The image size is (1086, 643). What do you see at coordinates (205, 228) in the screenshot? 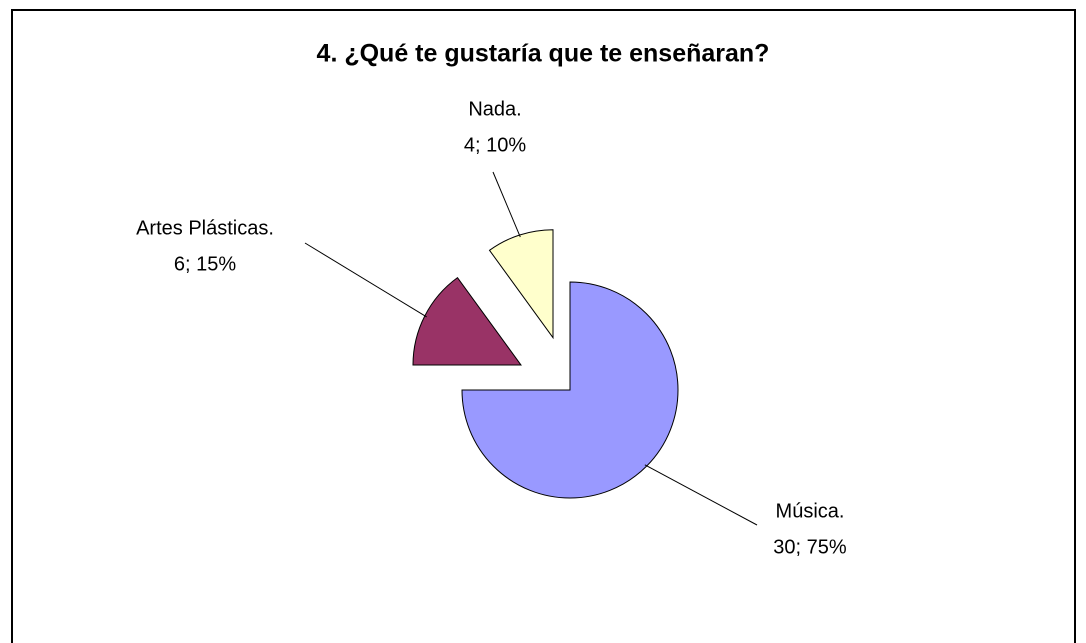
I see `slice-label: Artes Plásticas.` at bounding box center [205, 228].